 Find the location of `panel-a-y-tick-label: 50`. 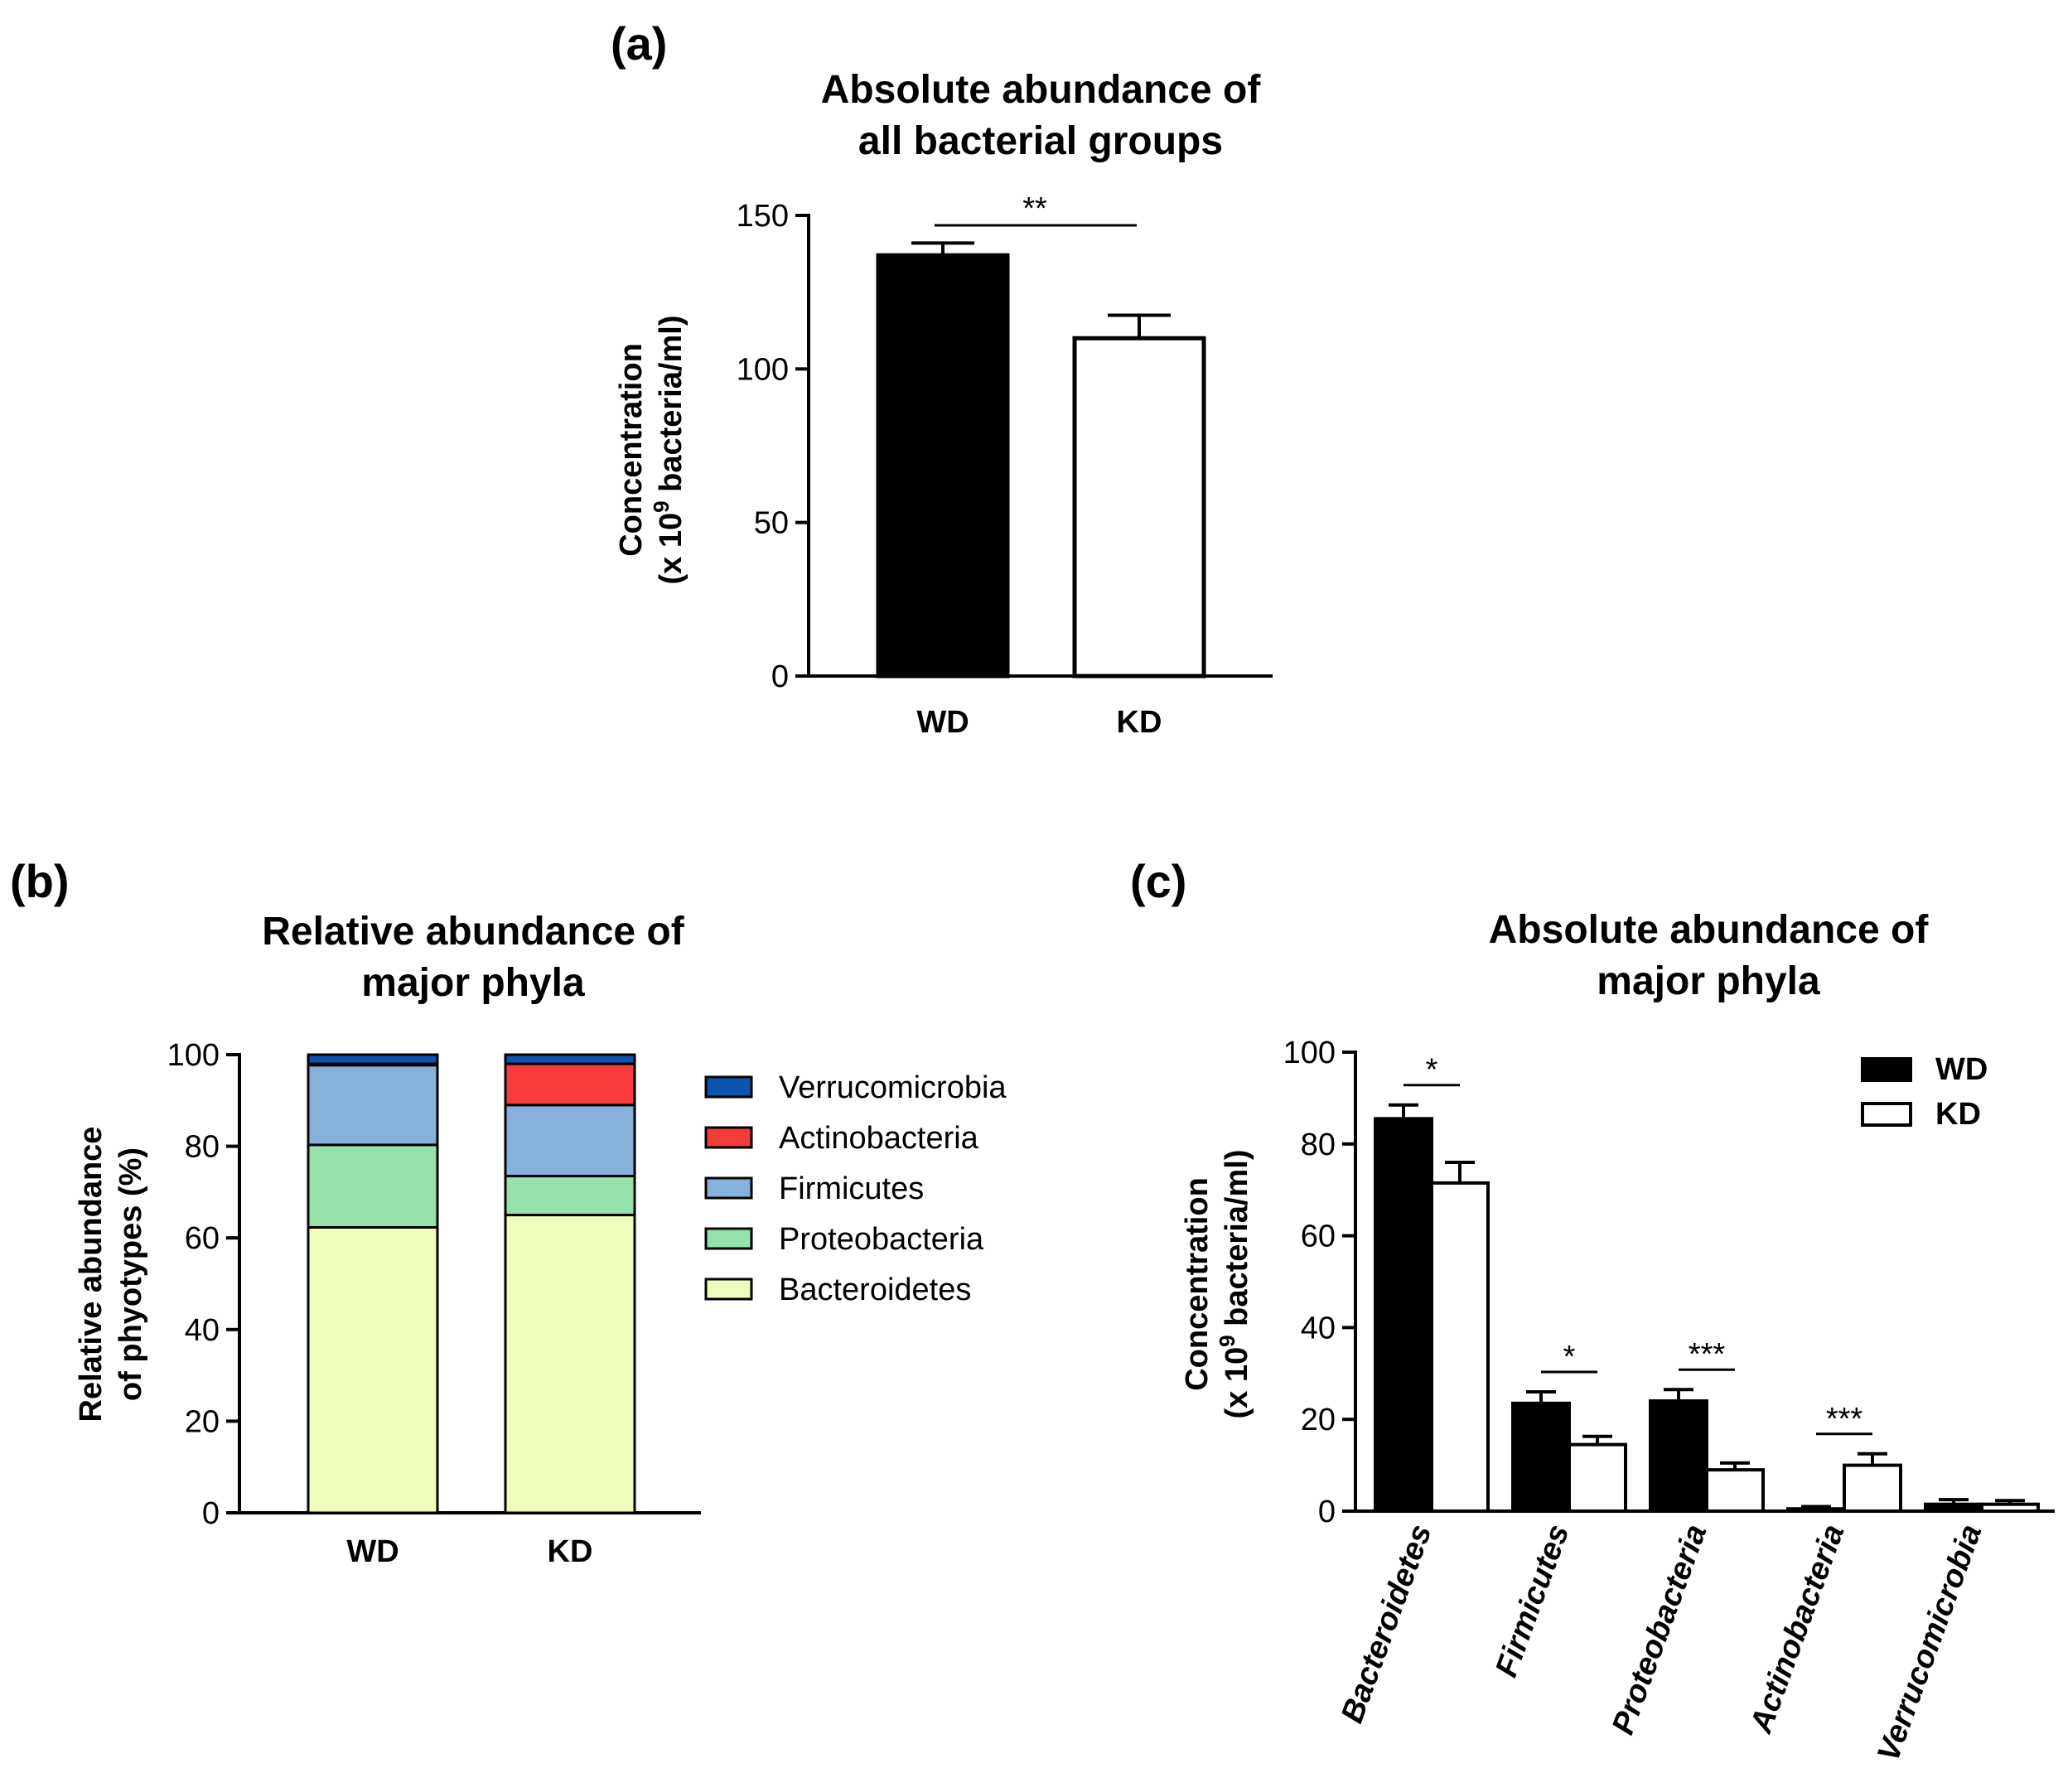

panel-a-y-tick-label: 50 is located at coordinates (771, 523).